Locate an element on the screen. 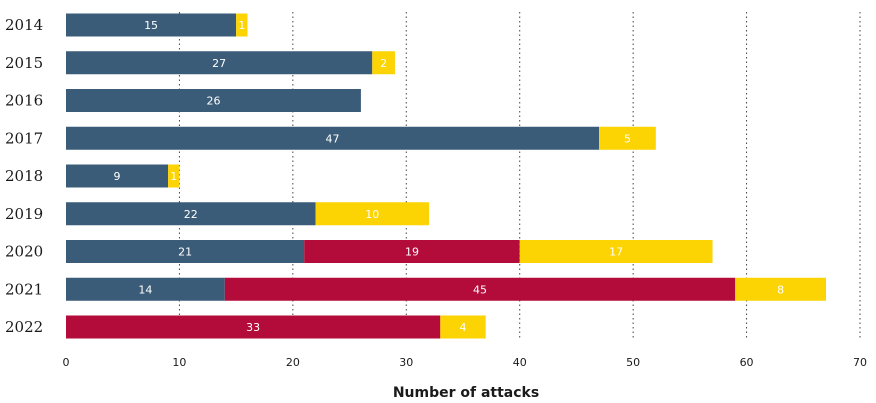 This screenshot has width=876, height=403. data-label: 33 is located at coordinates (253, 327).